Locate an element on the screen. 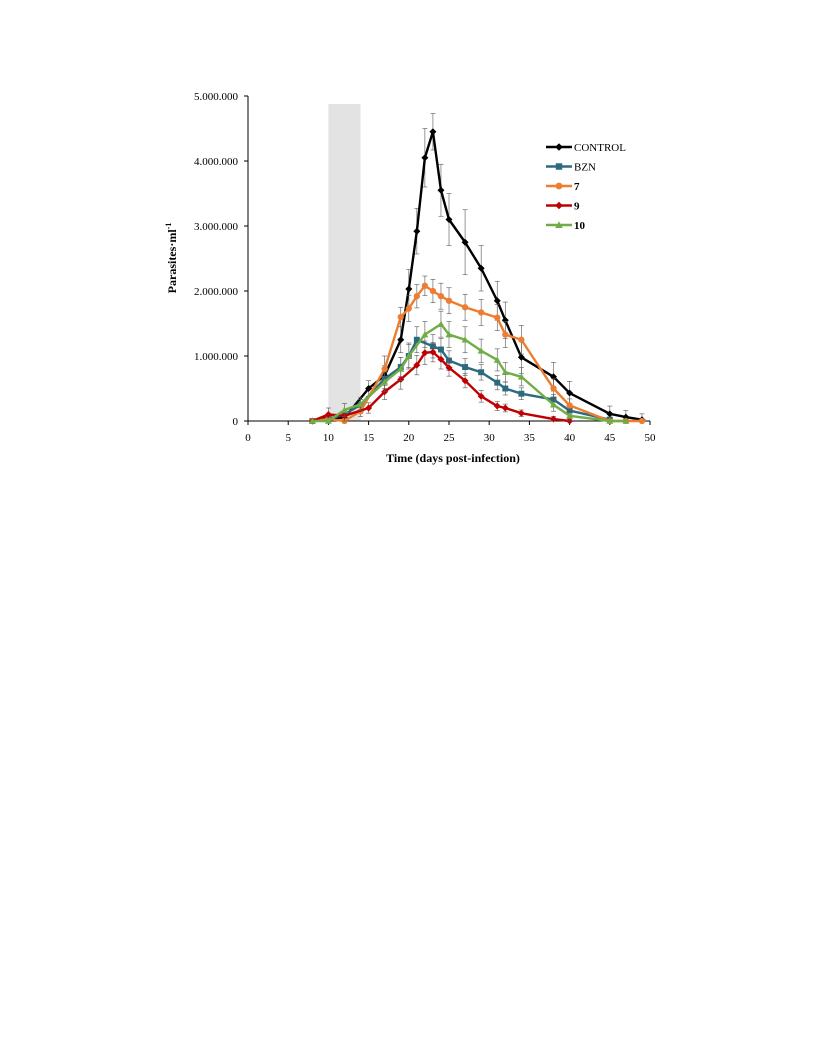  x-tick-label: 50 is located at coordinates (651, 438).